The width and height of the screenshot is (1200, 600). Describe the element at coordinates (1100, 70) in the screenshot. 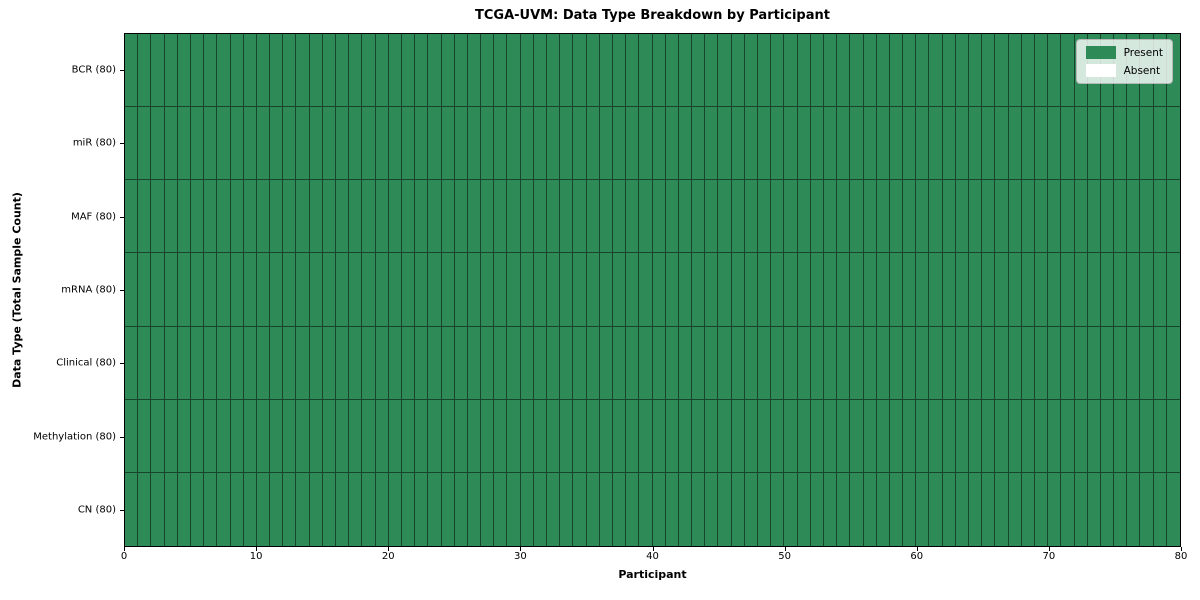

I see `legend-swatch` at that location.